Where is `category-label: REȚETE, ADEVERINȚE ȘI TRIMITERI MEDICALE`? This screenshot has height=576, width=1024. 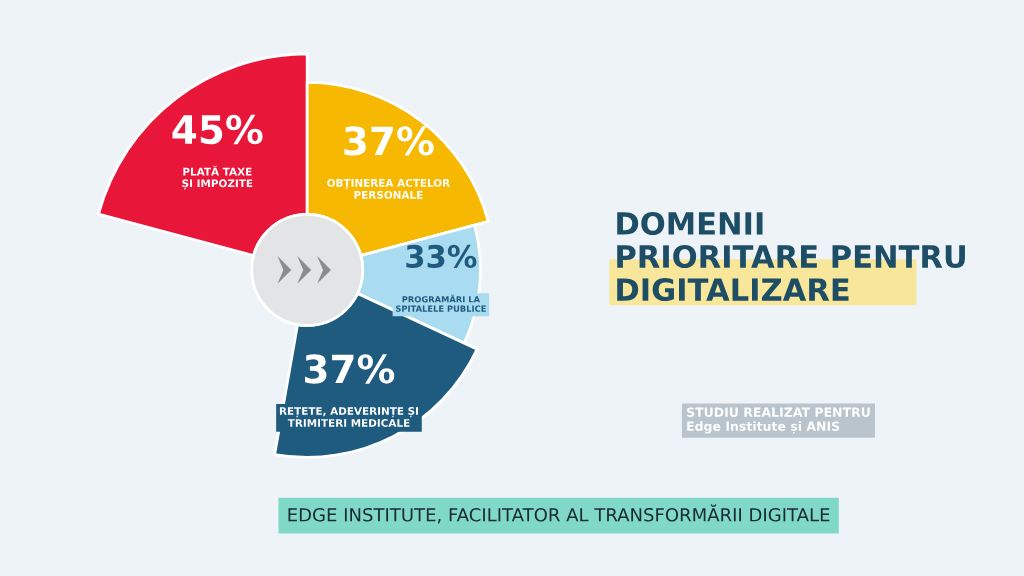
category-label: REȚETE, ADEVERINȚE ȘI TRIMITERI MEDICALE is located at coordinates (349, 417).